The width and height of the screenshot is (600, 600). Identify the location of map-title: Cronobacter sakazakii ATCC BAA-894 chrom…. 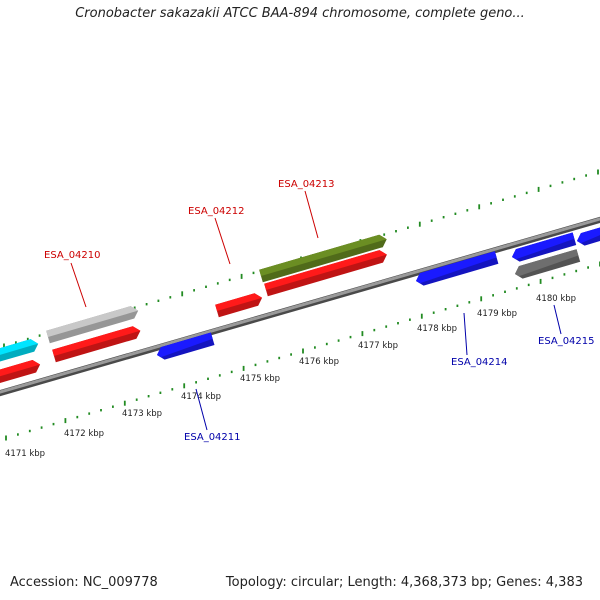
(300, 13).